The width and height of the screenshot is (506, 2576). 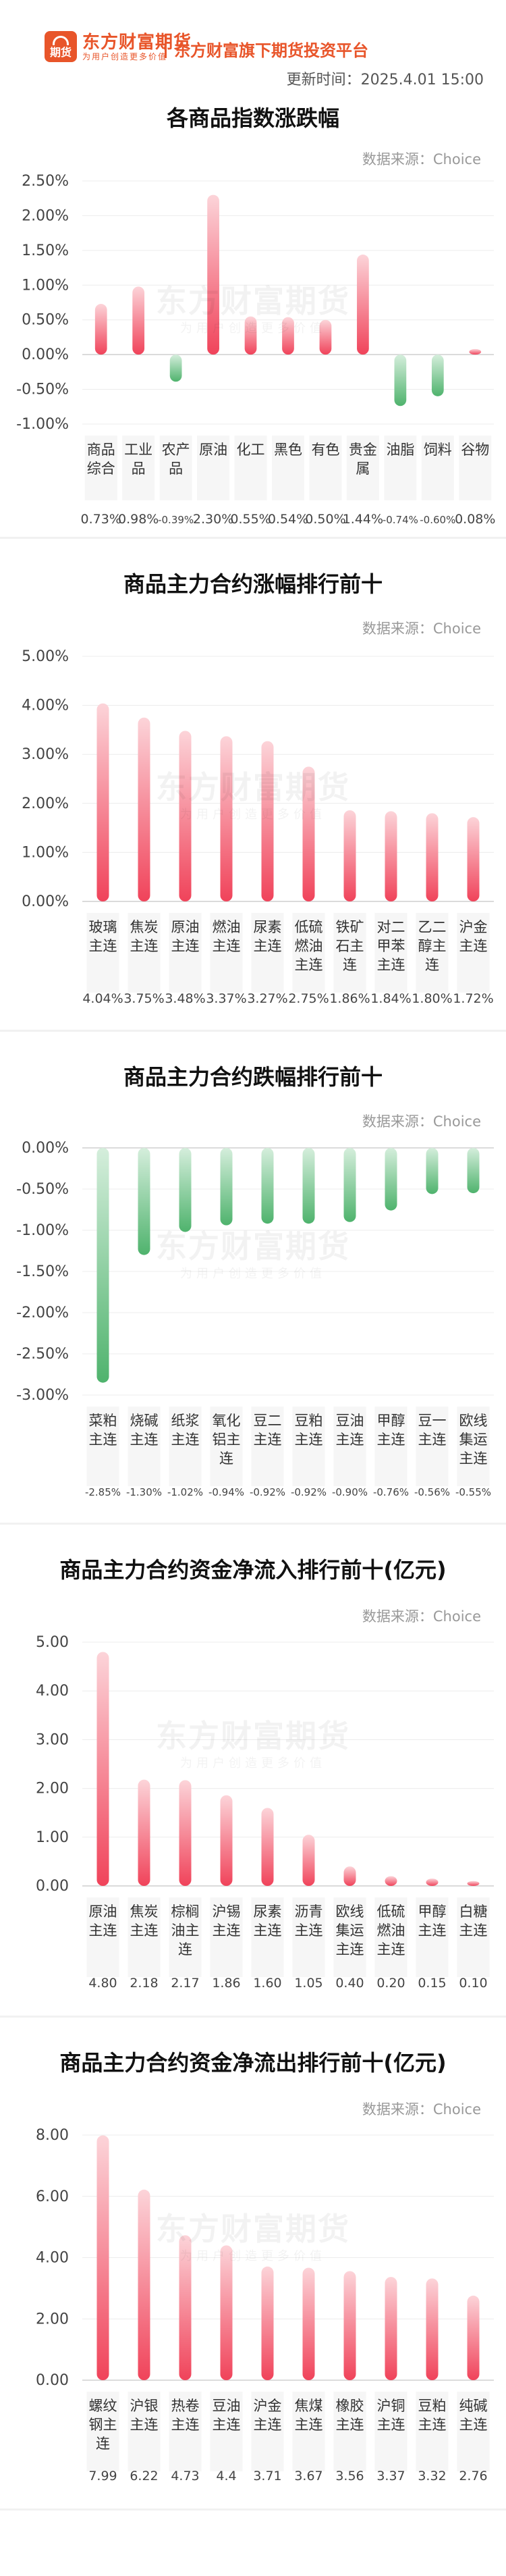 What do you see at coordinates (226, 1983) in the screenshot?
I see `data-label: 1.86` at bounding box center [226, 1983].